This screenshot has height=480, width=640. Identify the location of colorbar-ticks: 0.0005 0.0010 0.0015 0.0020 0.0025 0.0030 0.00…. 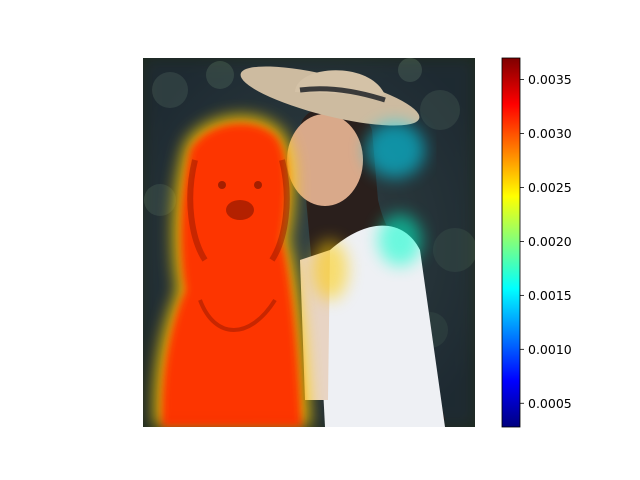
(546, 241).